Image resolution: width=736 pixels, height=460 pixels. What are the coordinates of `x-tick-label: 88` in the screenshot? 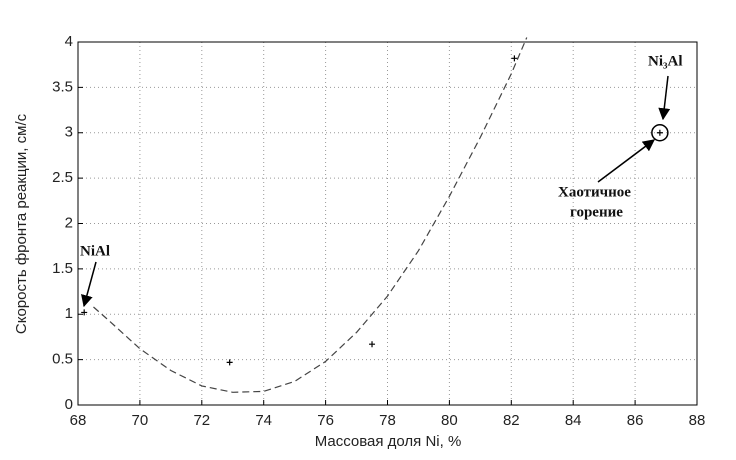 It's located at (697, 420).